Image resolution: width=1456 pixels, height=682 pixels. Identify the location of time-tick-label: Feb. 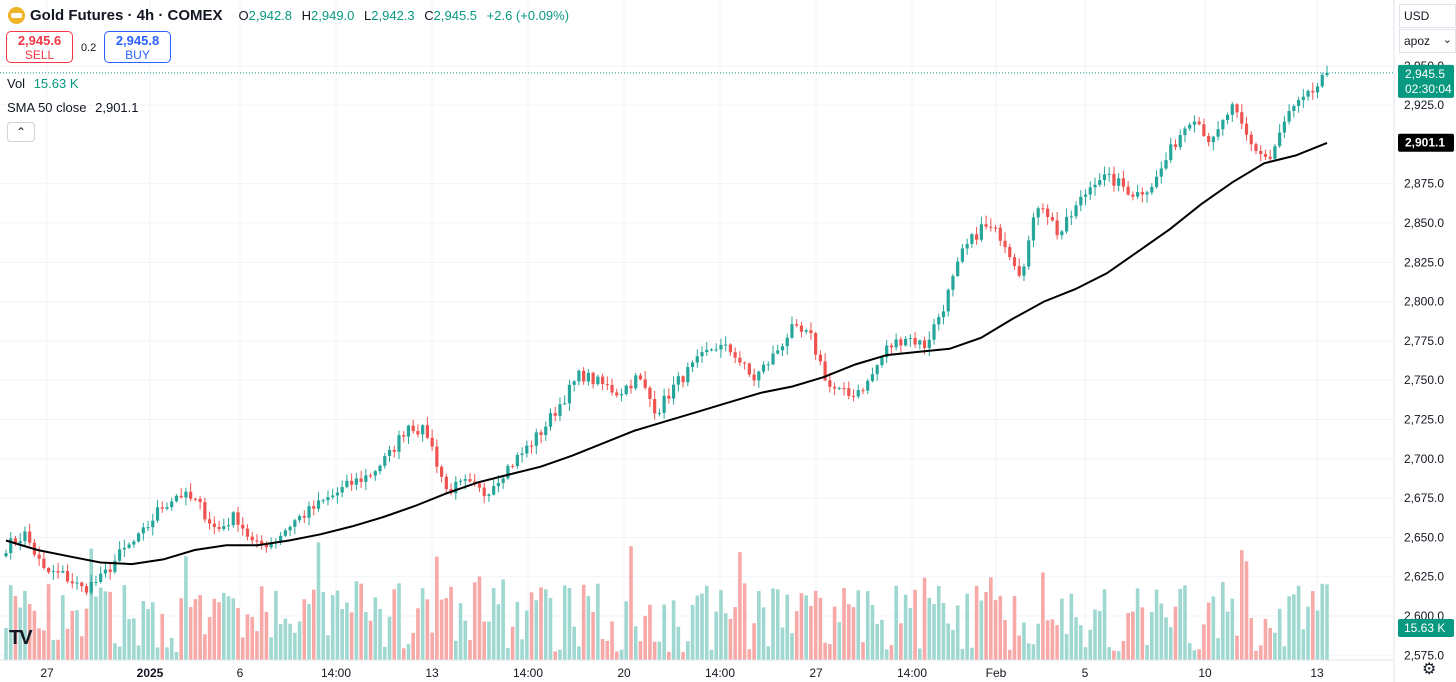
(996, 673).